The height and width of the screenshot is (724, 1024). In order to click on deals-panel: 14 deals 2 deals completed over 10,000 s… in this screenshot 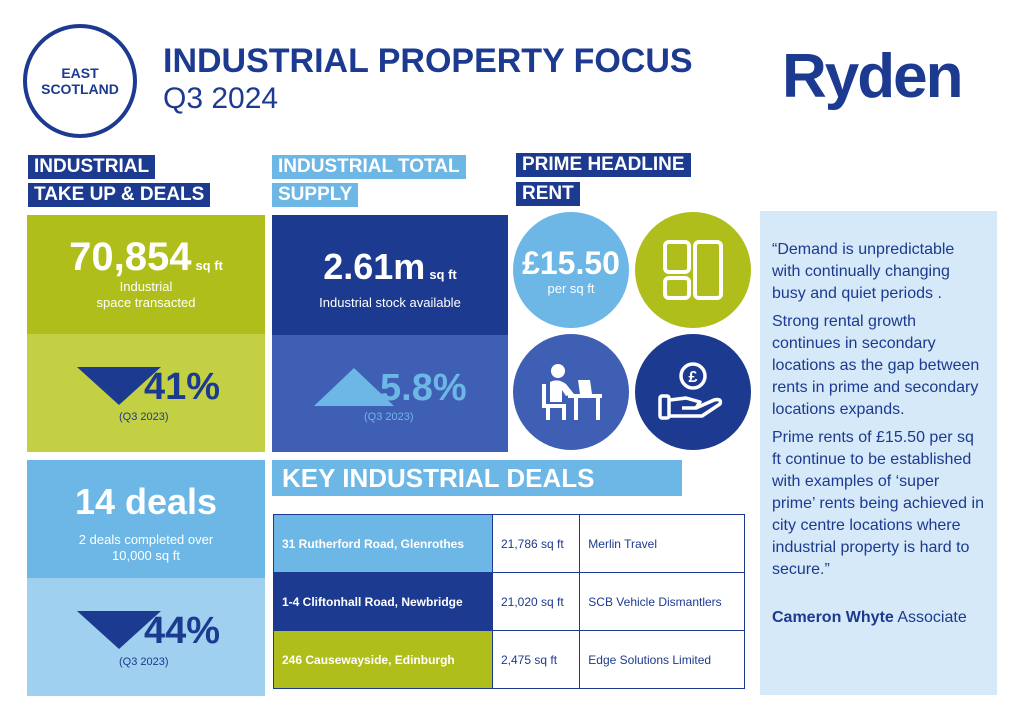, I will do `click(146, 519)`.